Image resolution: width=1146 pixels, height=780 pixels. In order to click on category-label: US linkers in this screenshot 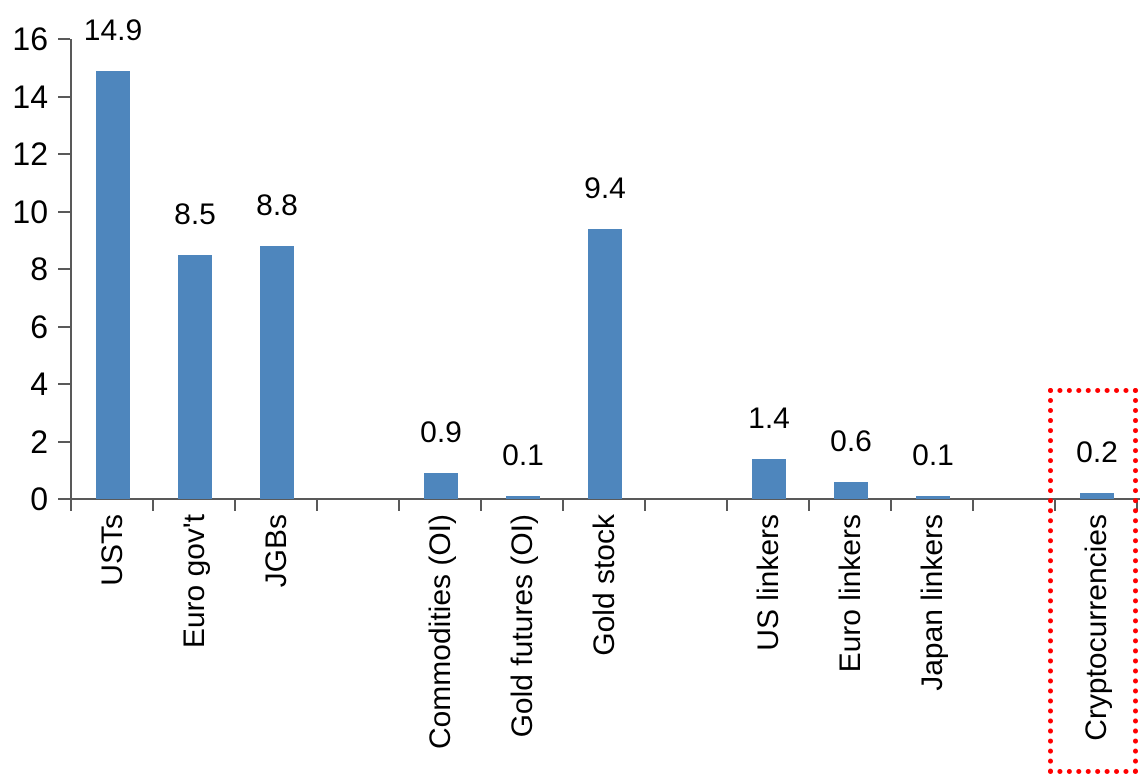, I will do `click(768, 582)`.